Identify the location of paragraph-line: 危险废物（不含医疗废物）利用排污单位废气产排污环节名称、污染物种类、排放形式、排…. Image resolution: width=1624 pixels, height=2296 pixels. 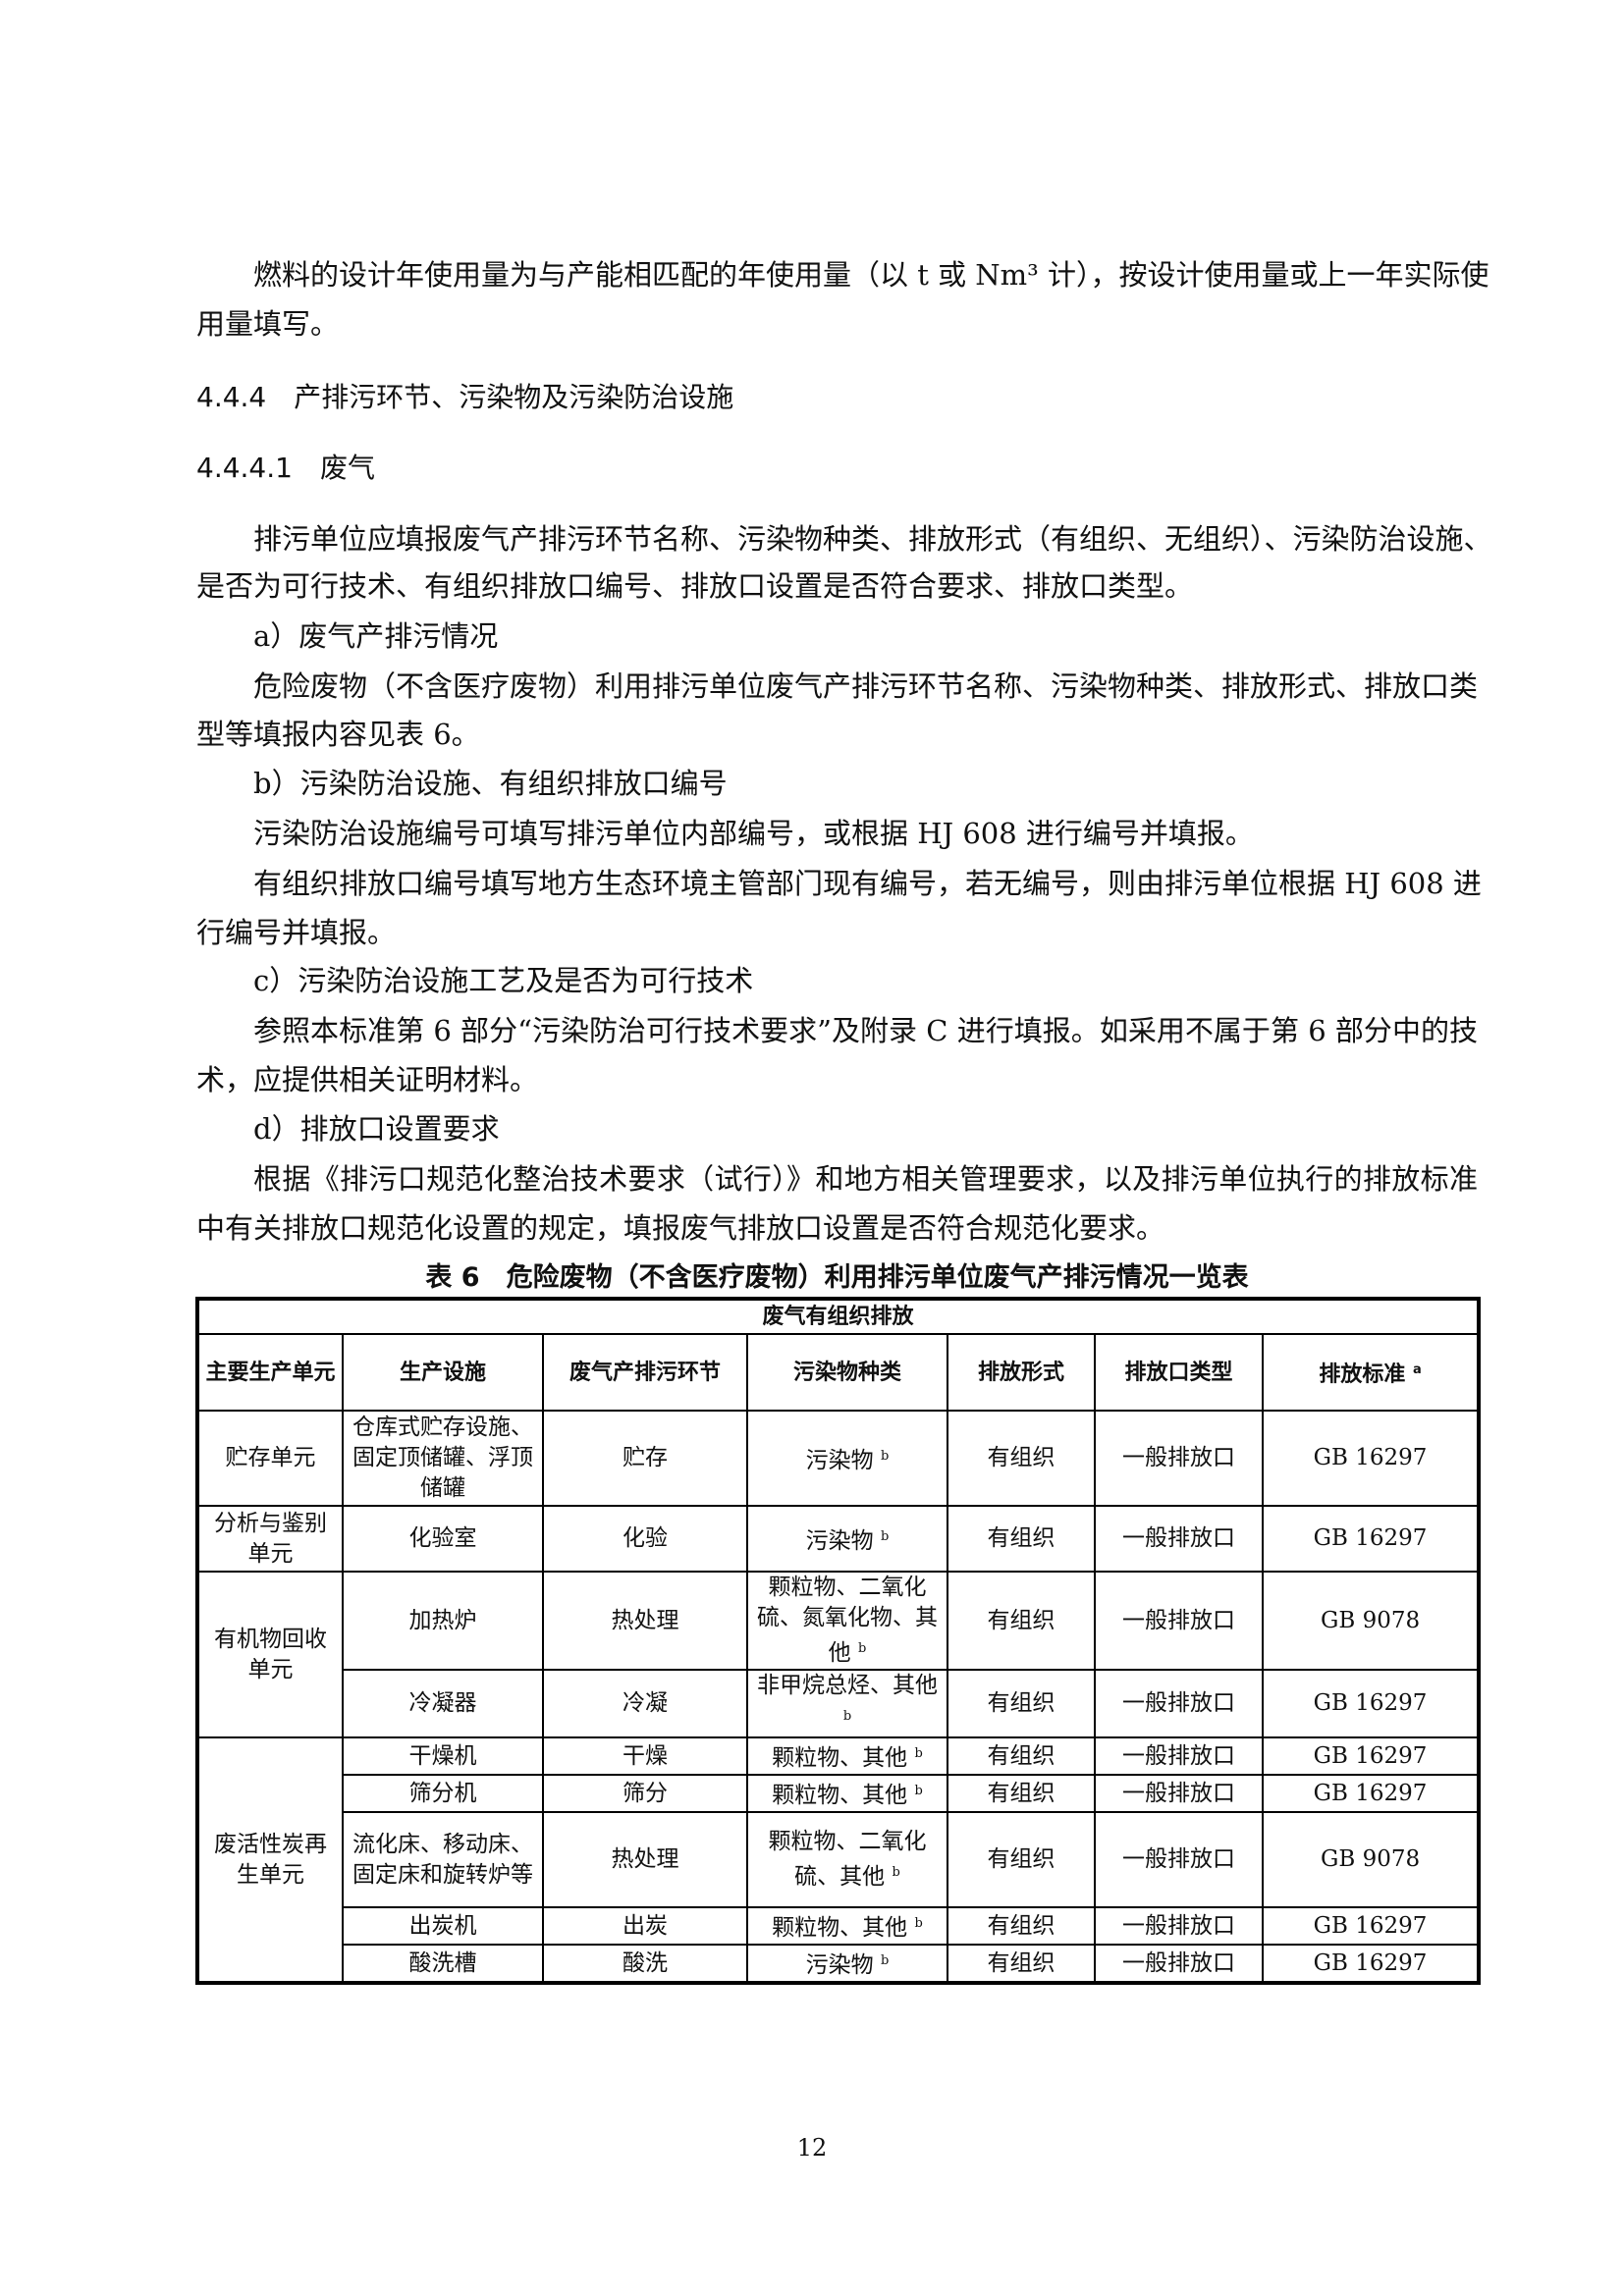
(866, 686).